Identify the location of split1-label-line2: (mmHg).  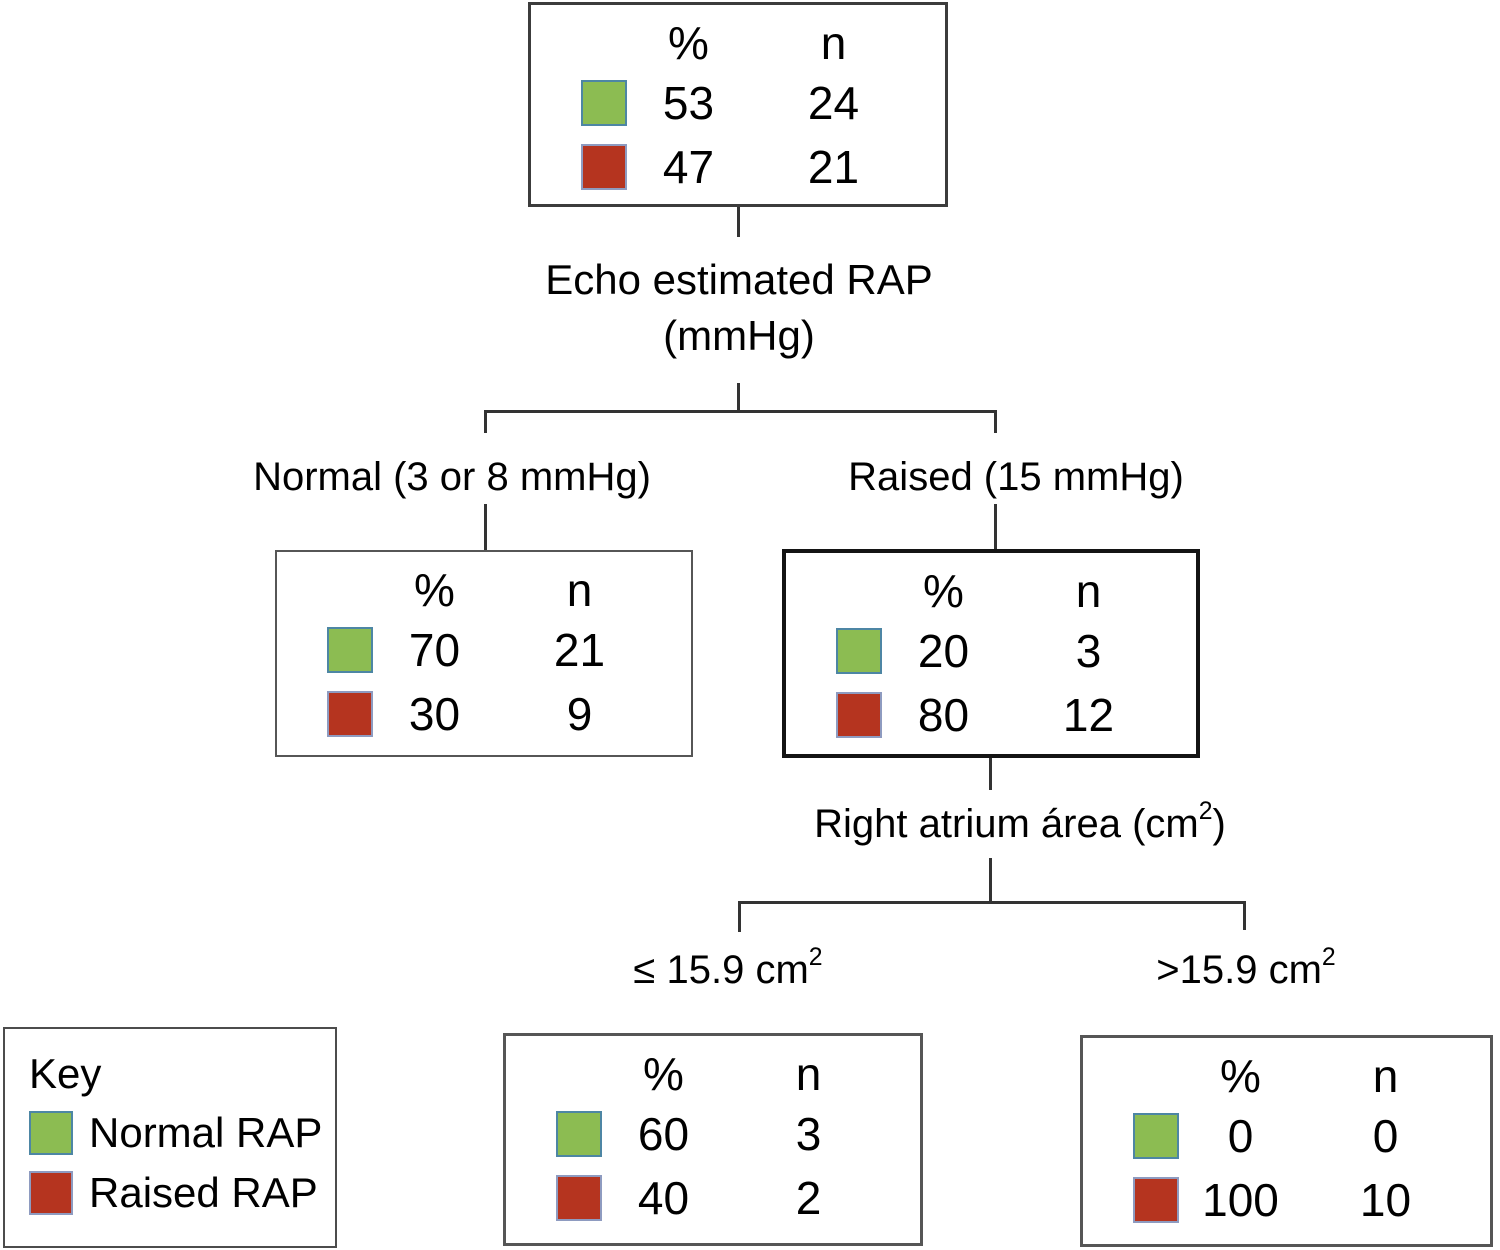
(739, 335).